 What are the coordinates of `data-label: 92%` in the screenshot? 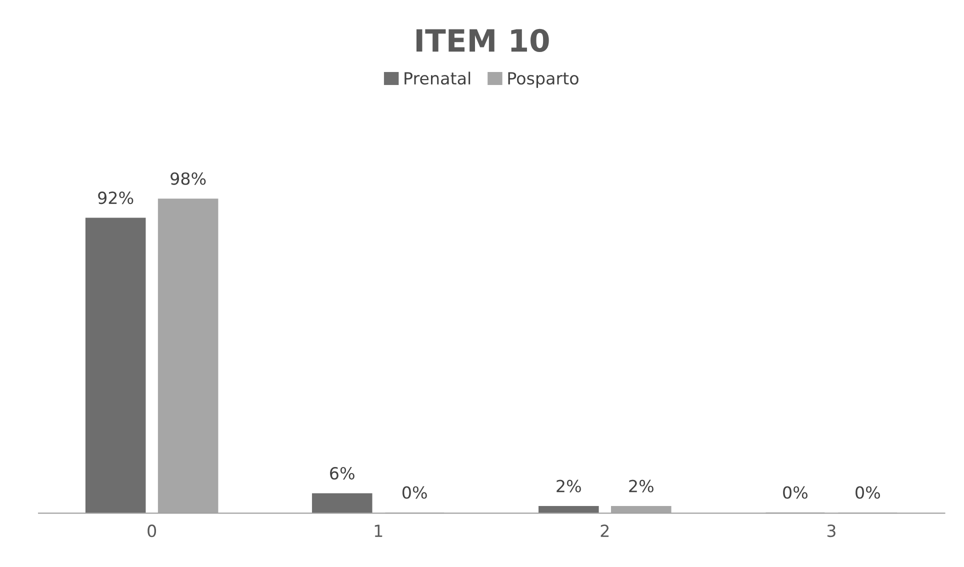 It's located at (116, 198).